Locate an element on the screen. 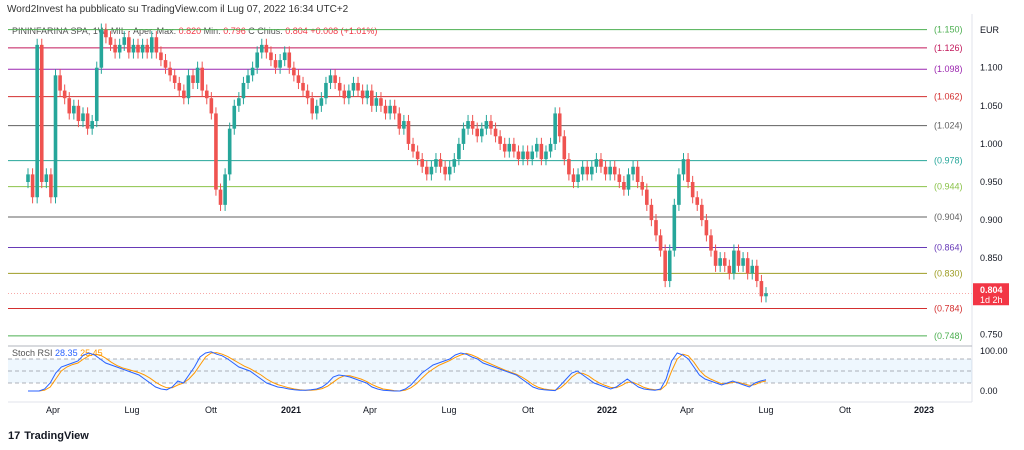  legend-close-label: Chius. is located at coordinates (270, 31).